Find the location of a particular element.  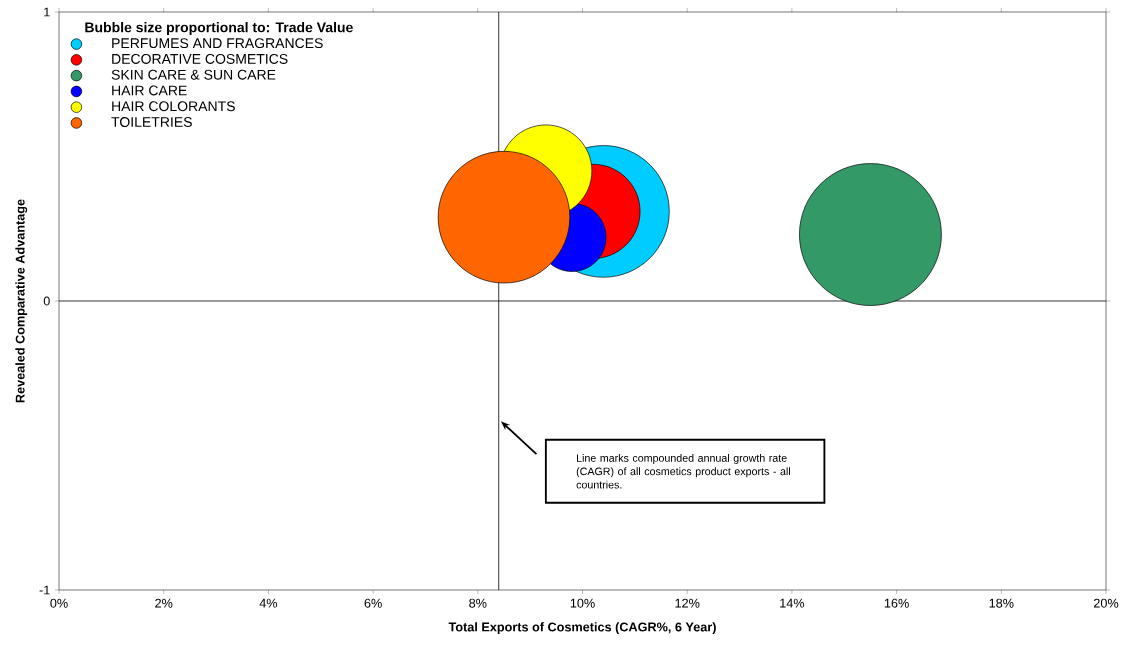

y-tick-label: 1 is located at coordinates (47, 12).